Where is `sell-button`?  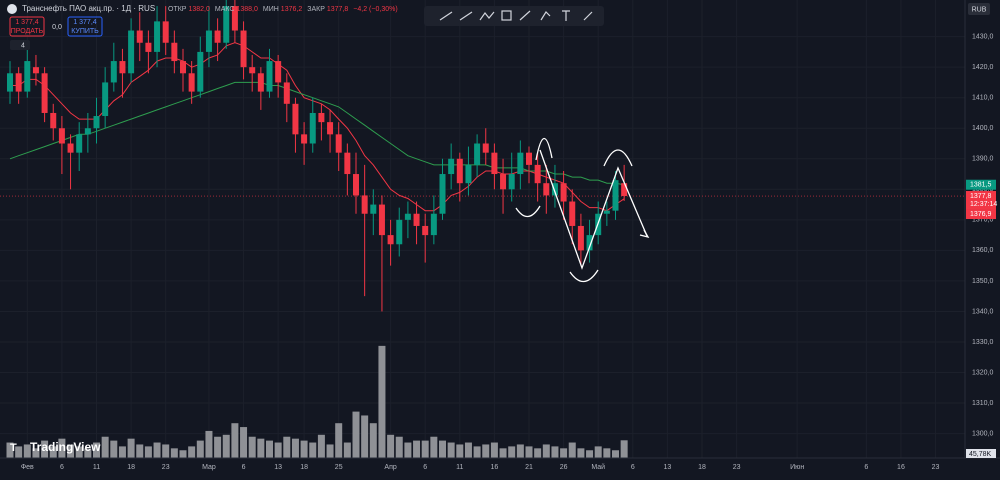 sell-button is located at coordinates (27, 26).